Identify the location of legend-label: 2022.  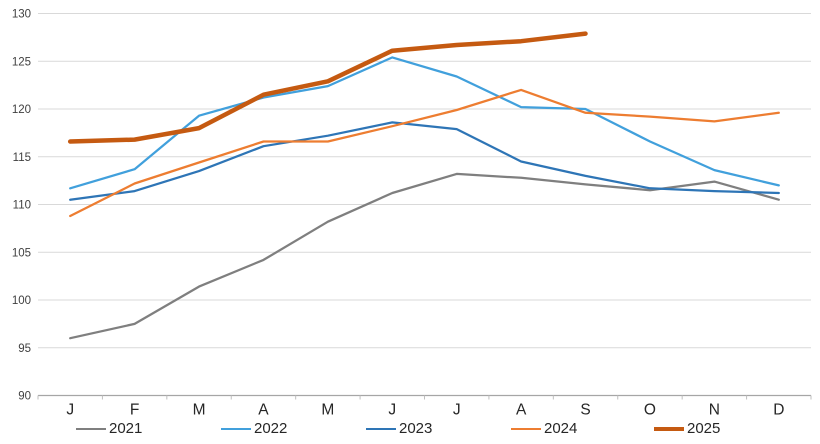
(271, 428).